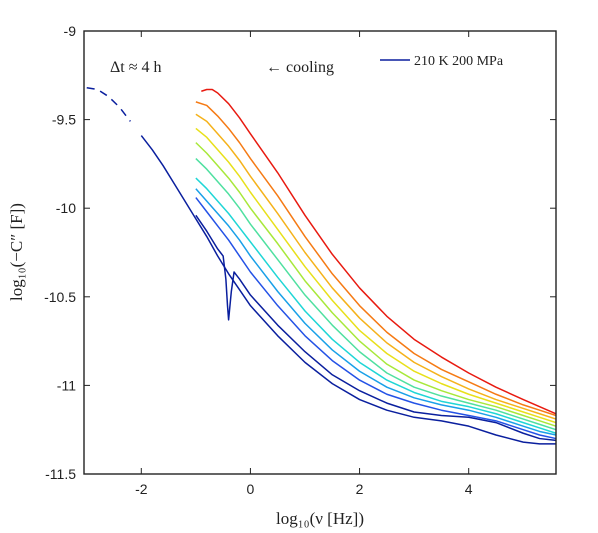 The image size is (598, 533). Describe the element at coordinates (64, 120) in the screenshot. I see `y-tick-label: -9.5` at that location.